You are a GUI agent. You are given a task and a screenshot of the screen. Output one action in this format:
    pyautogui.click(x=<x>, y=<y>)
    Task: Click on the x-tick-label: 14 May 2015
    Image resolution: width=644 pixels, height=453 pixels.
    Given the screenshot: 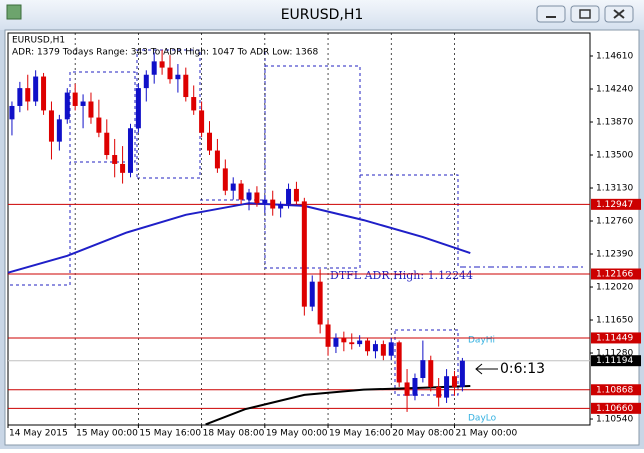 What is the action you would take?
    pyautogui.click(x=38, y=434)
    